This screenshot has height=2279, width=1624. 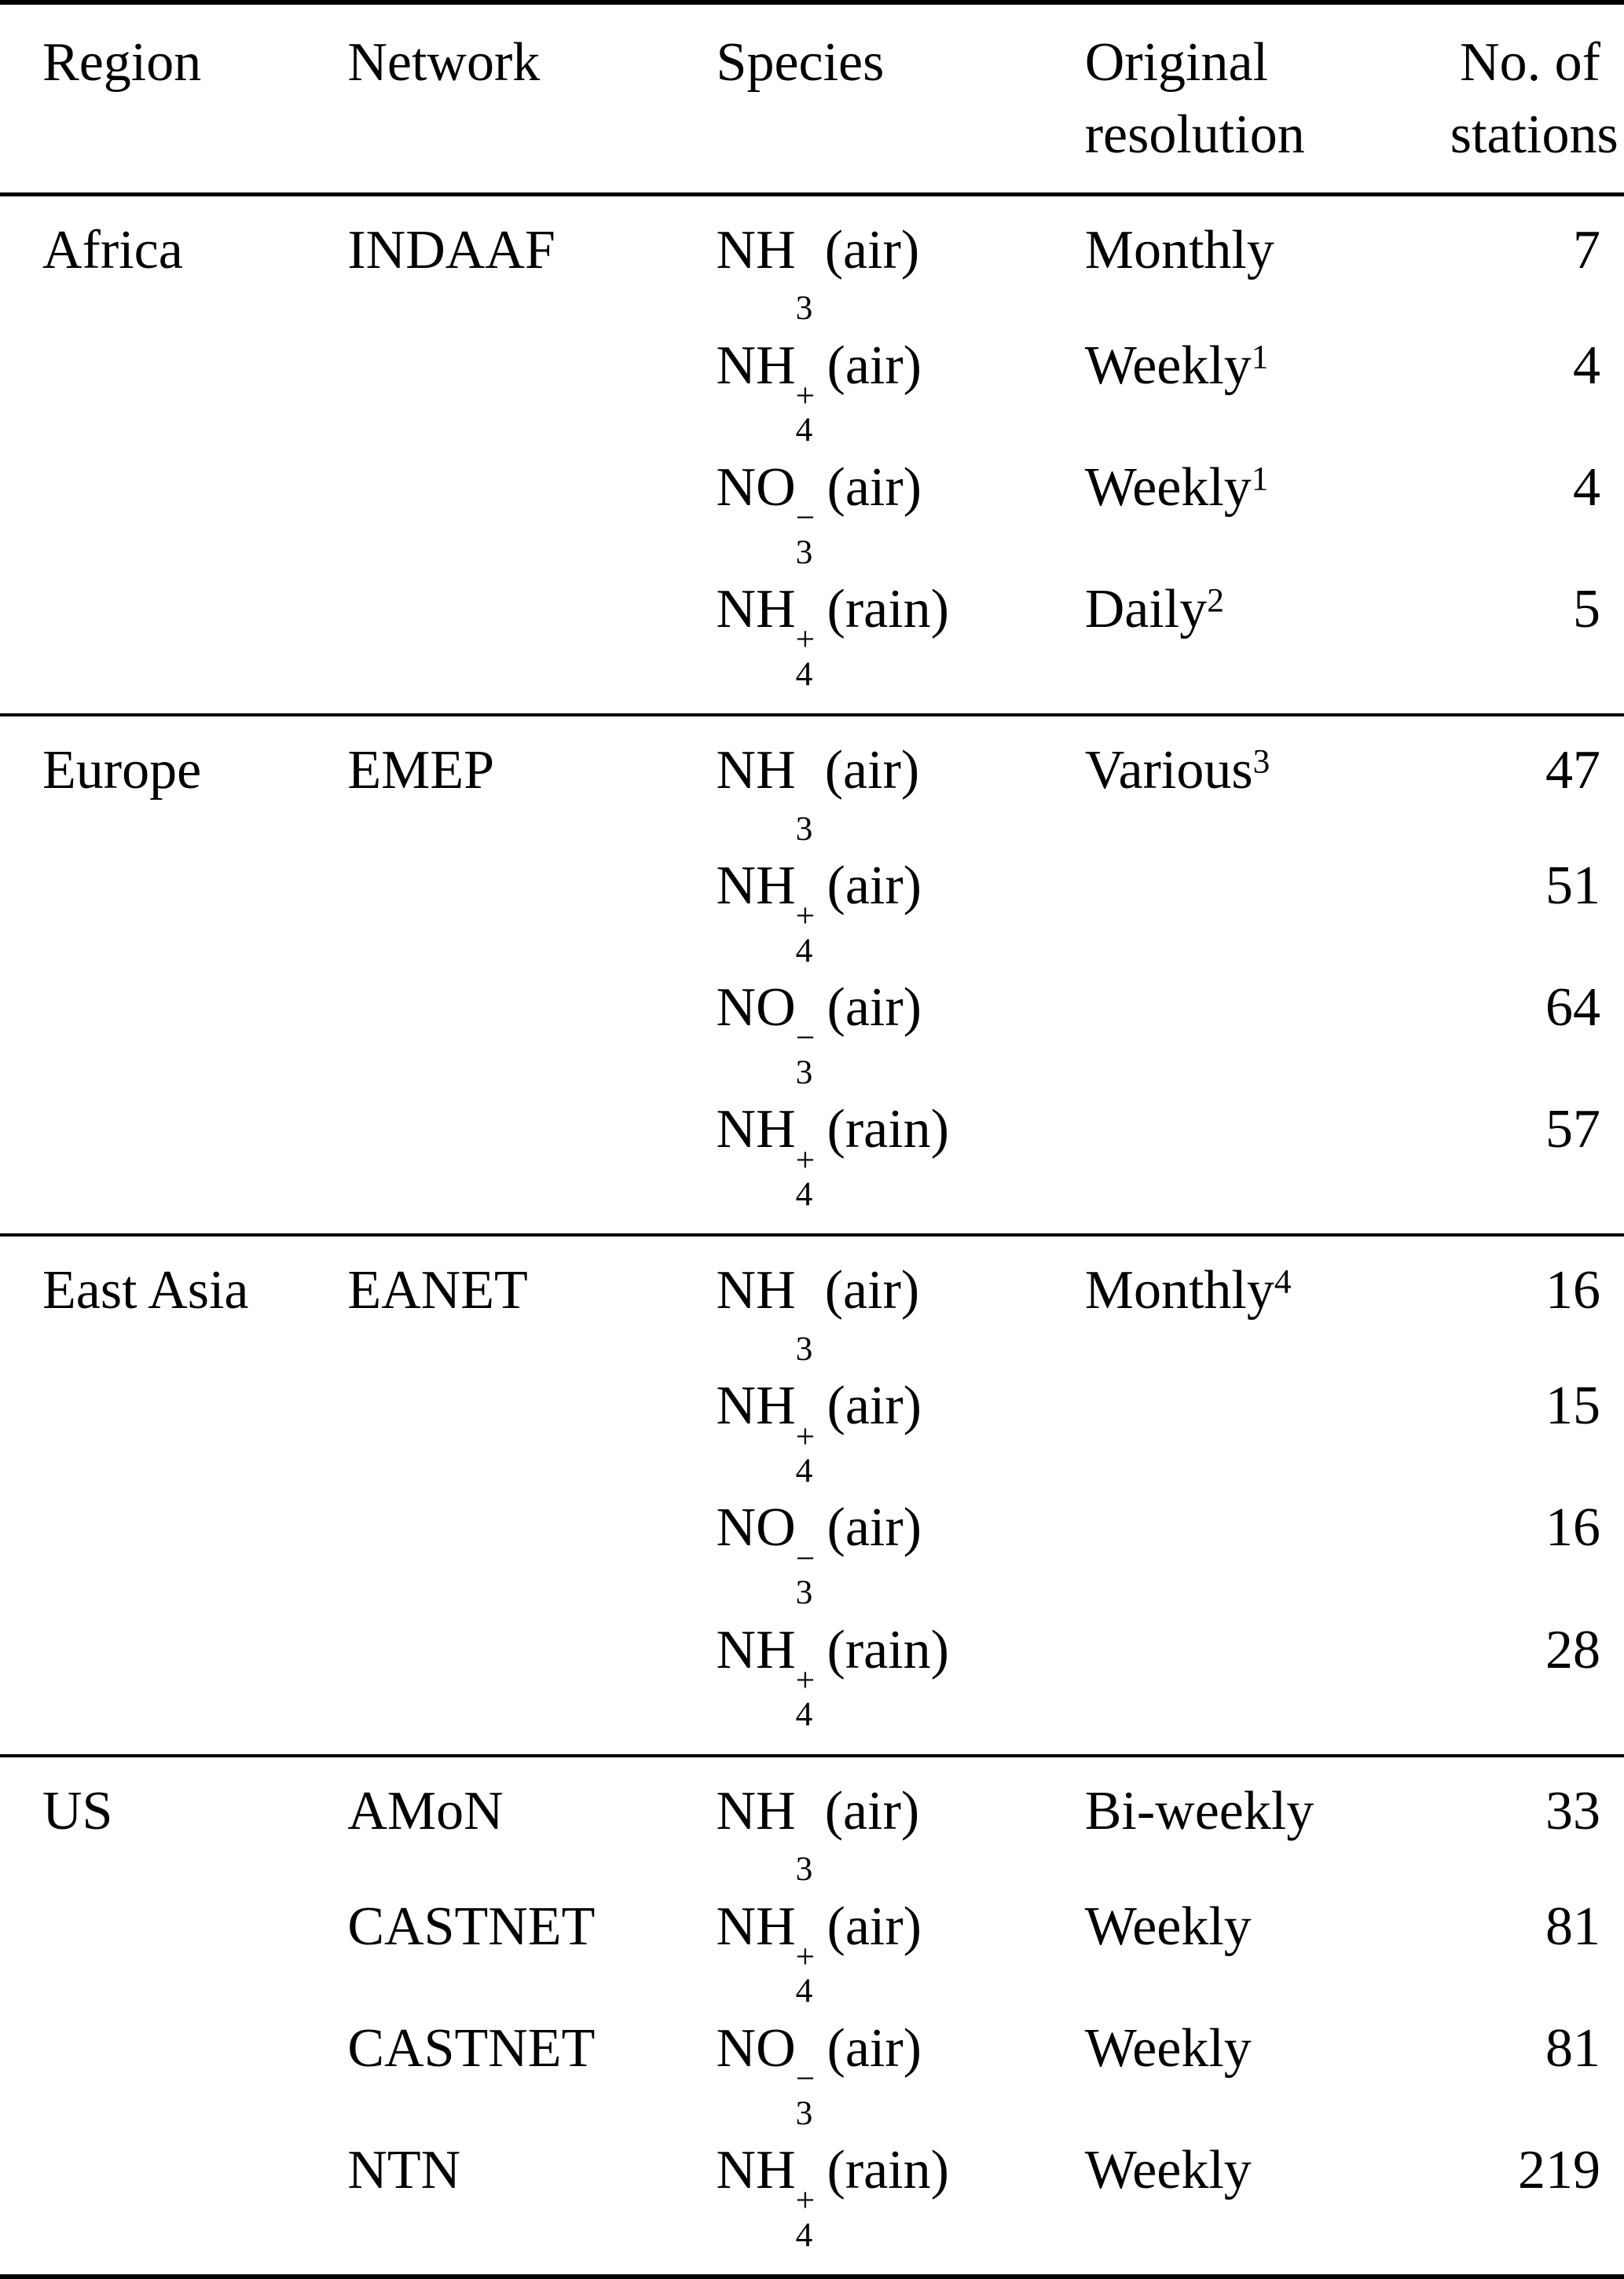 What do you see at coordinates (112, 250) in the screenshot?
I see `region-cell: Africa` at bounding box center [112, 250].